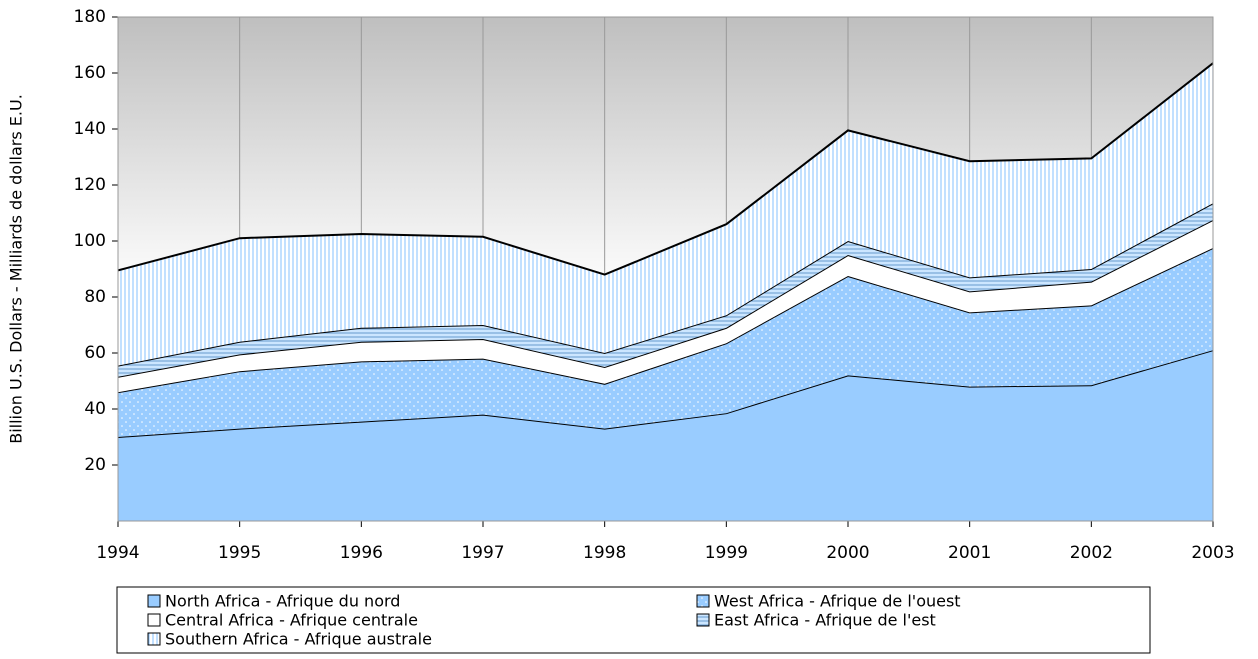 The width and height of the screenshot is (1258, 659). I want to click on y-tick-label: 160, so click(90, 73).